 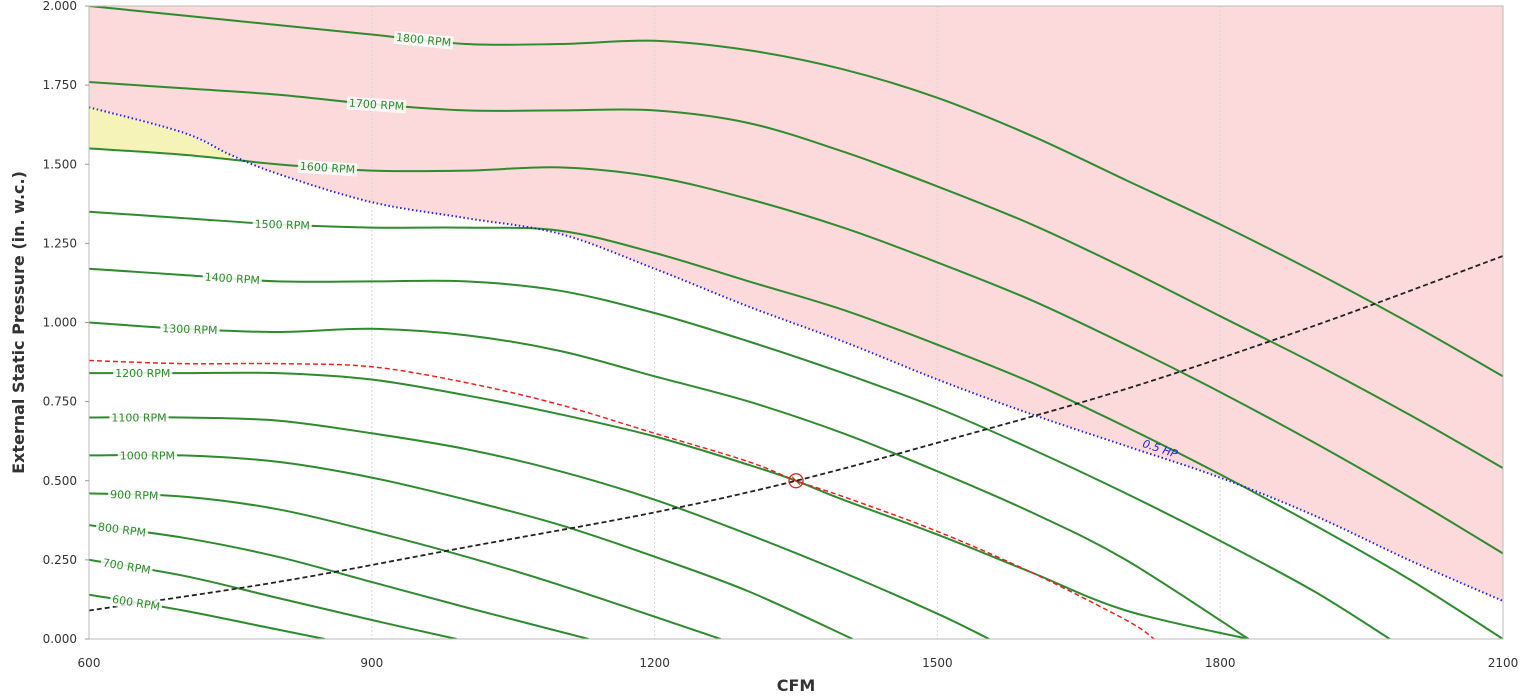 I want to click on fan-curve-label: 1200 RPM, so click(x=142, y=373).